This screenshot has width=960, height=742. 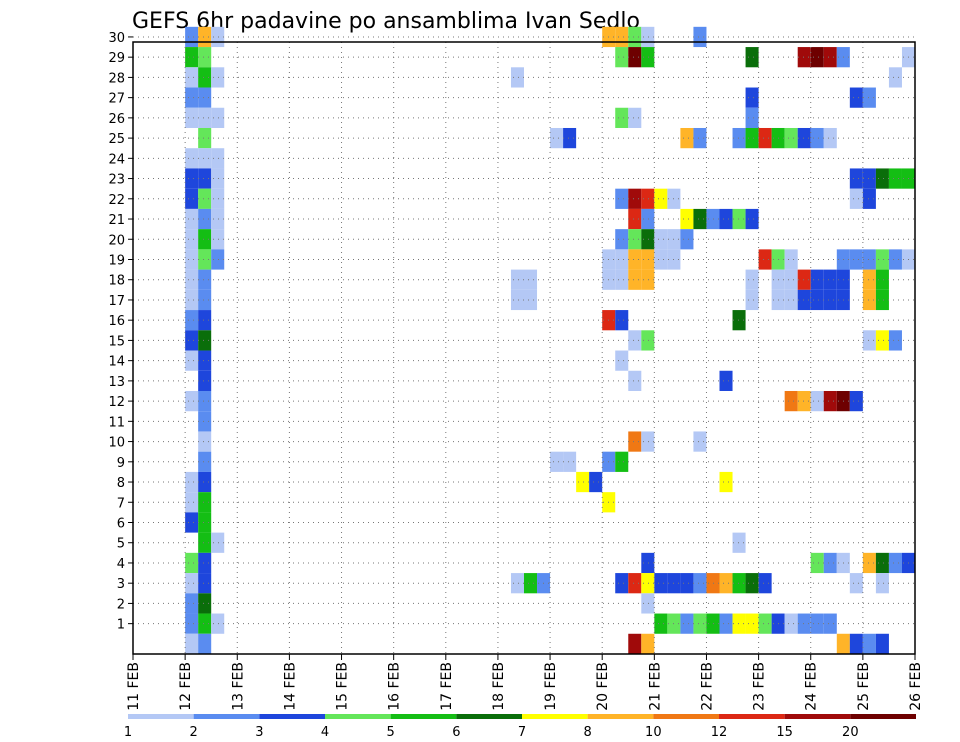 I want to click on x-tick-label: 21 FEB, so click(x=655, y=686).